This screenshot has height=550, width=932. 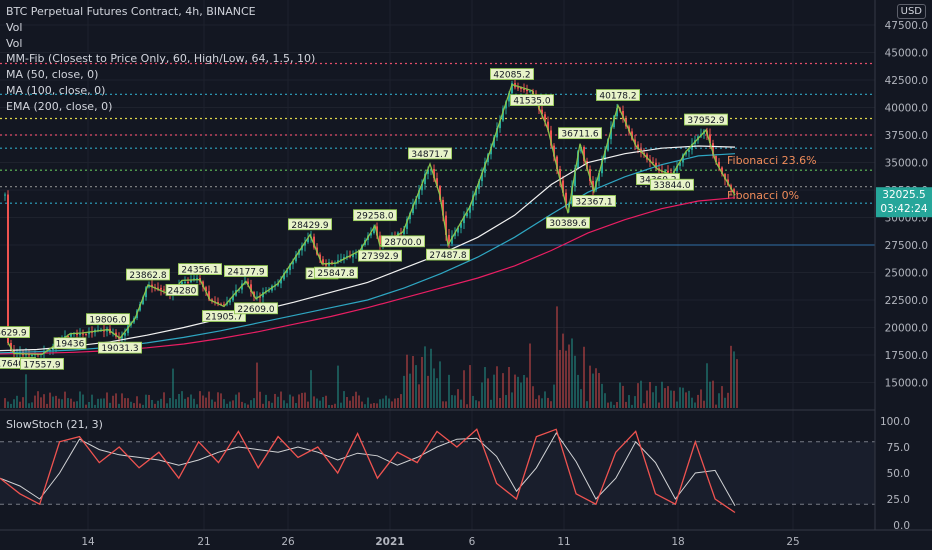 What do you see at coordinates (335, 274) in the screenshot?
I see `pivot-label-14: 25847.8` at bounding box center [335, 274].